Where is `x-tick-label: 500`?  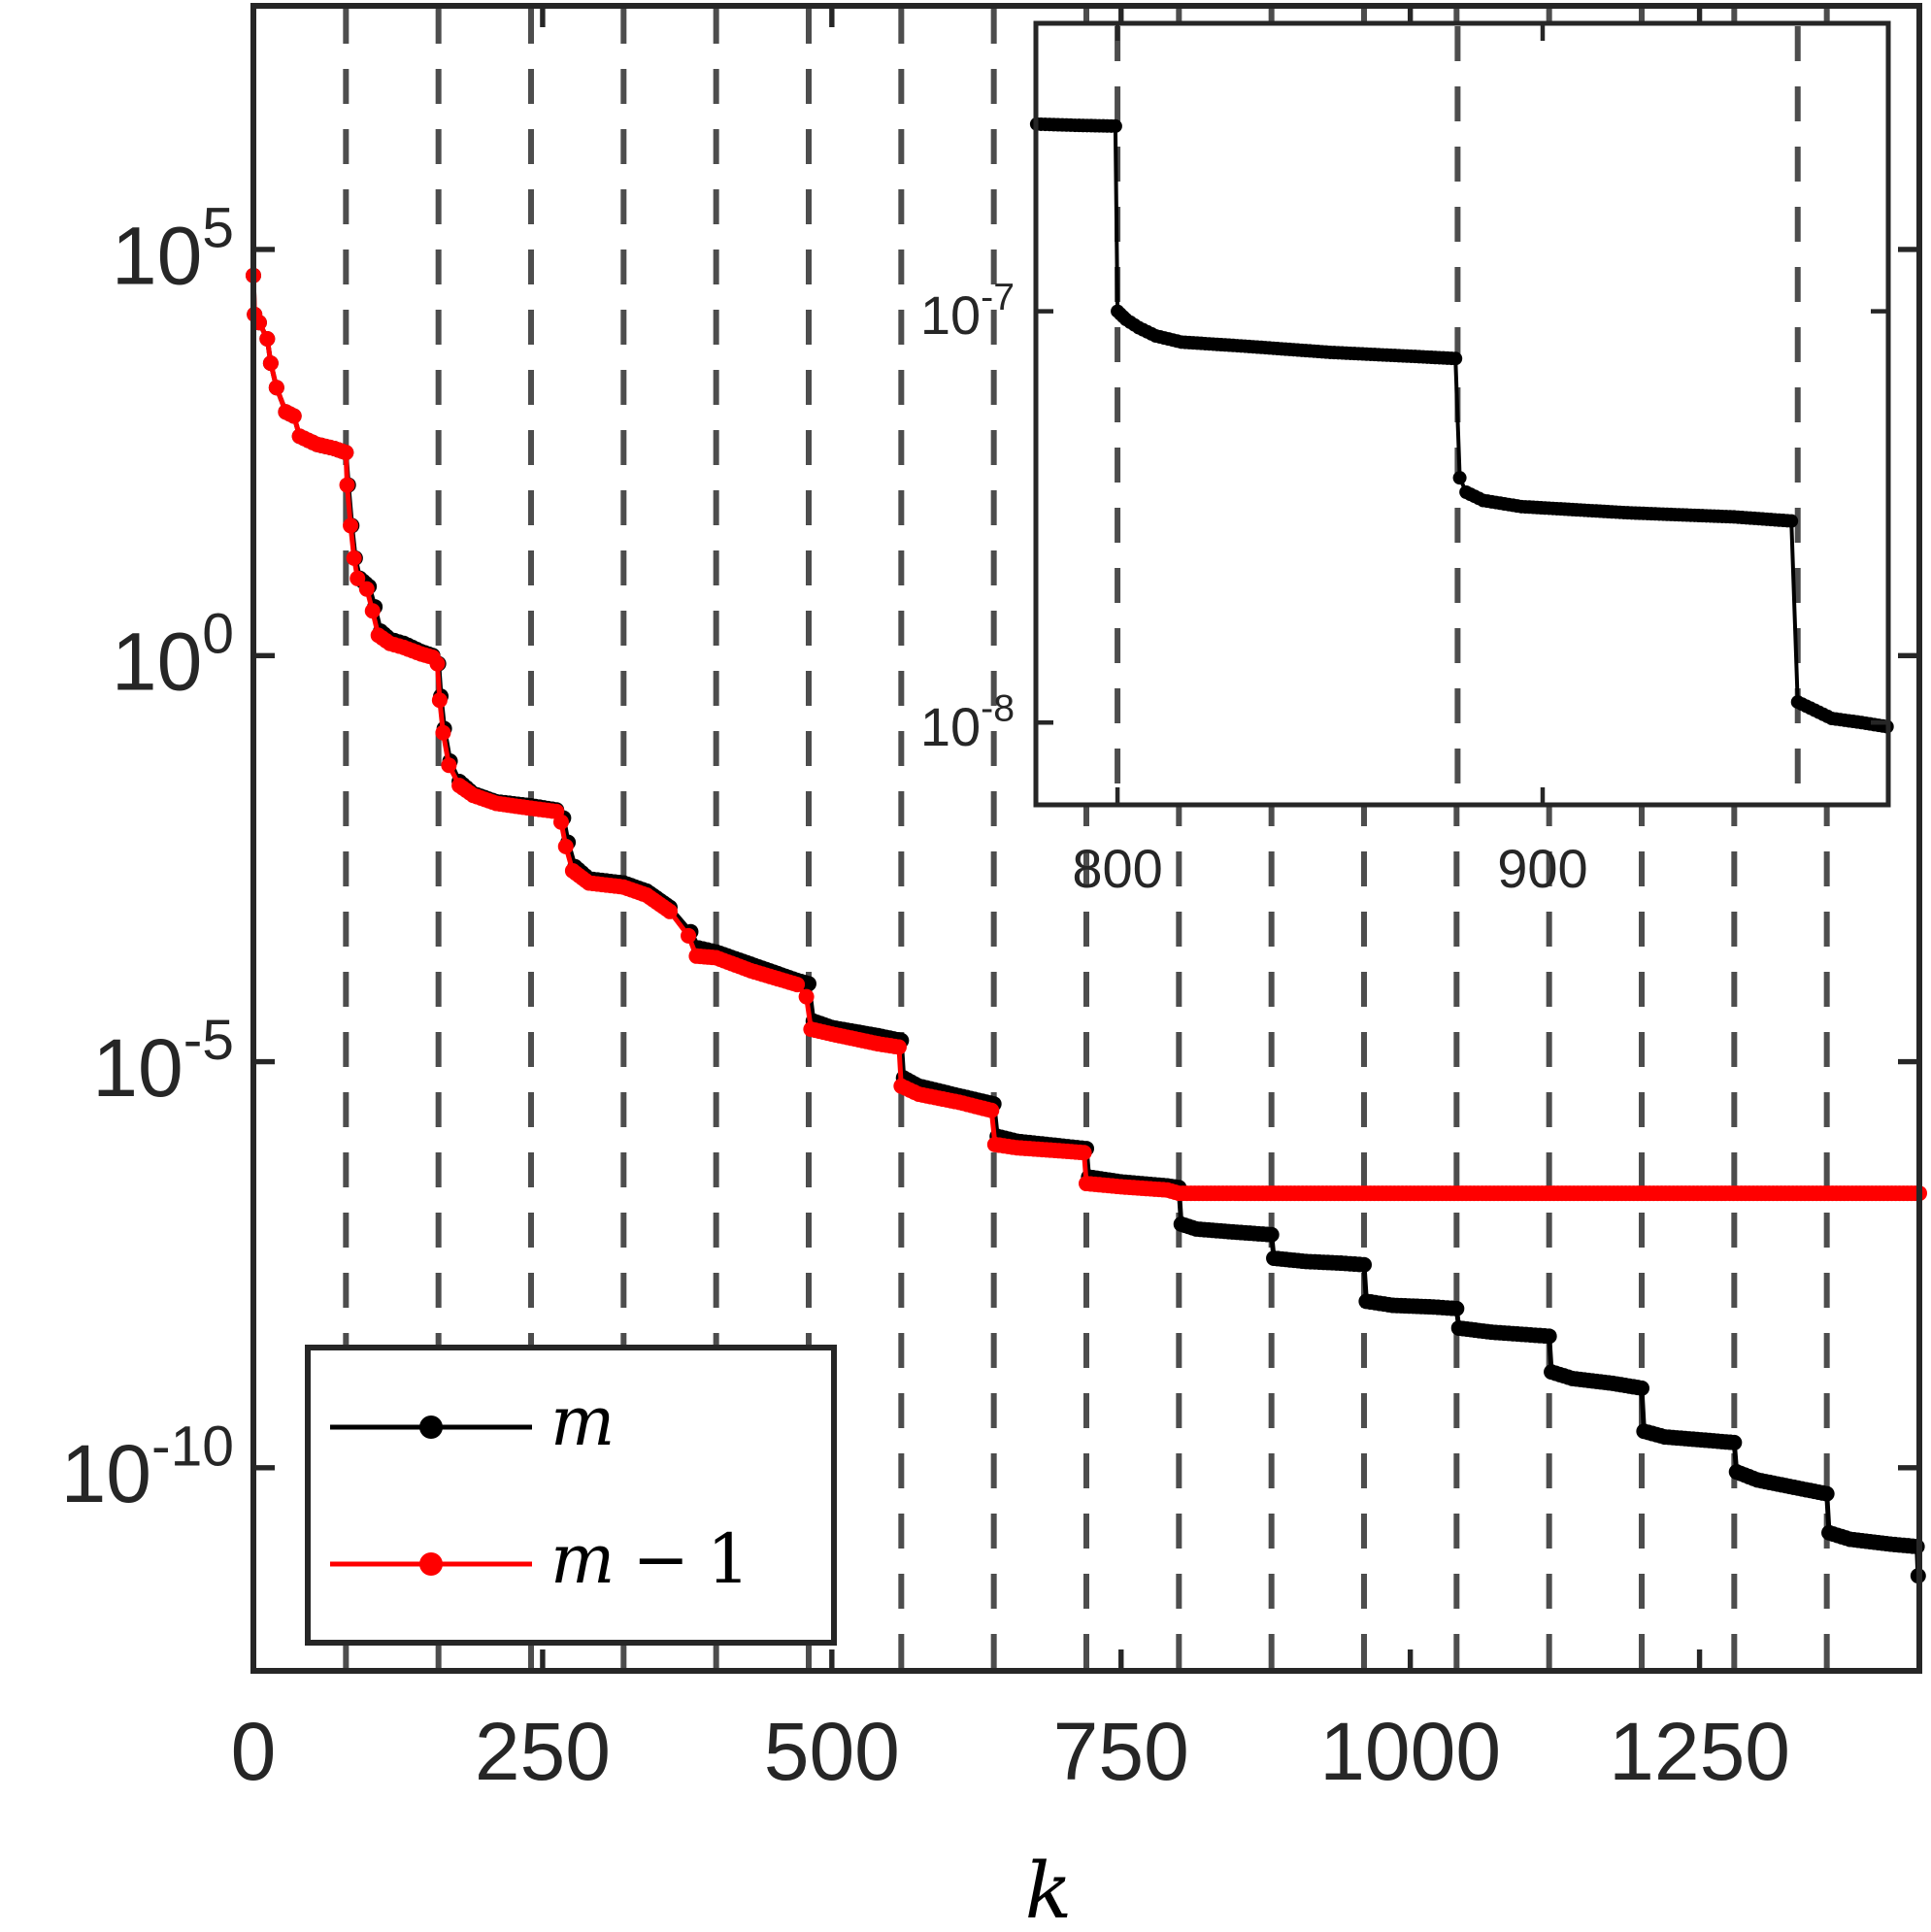 x-tick-label: 500 is located at coordinates (832, 1751).